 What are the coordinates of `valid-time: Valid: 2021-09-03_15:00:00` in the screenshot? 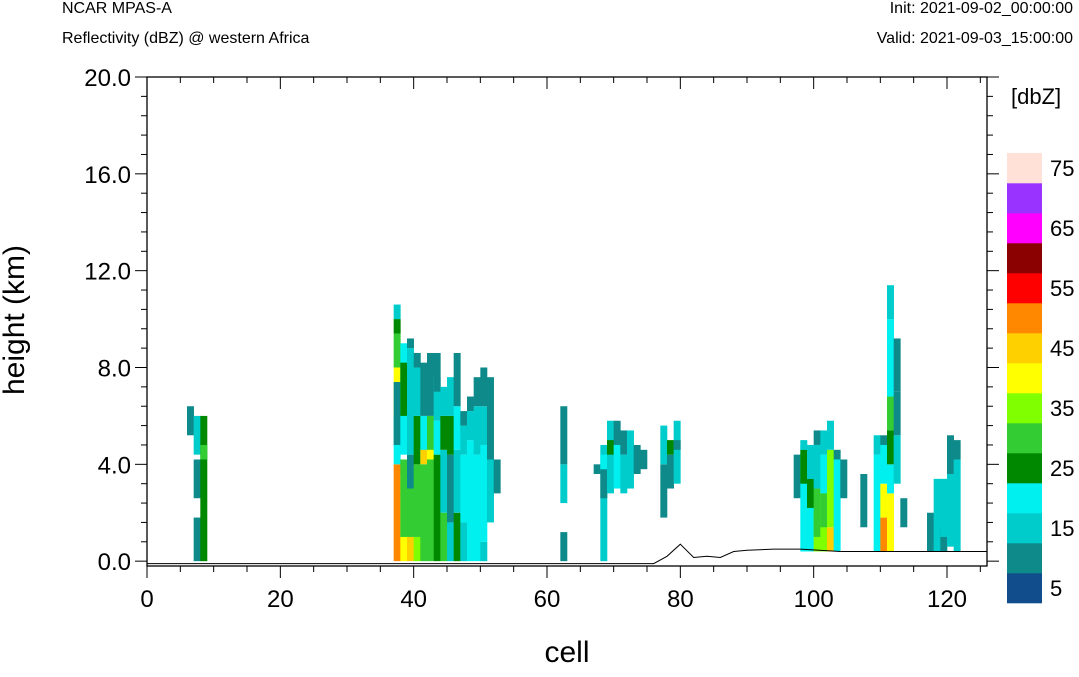 It's located at (974, 38).